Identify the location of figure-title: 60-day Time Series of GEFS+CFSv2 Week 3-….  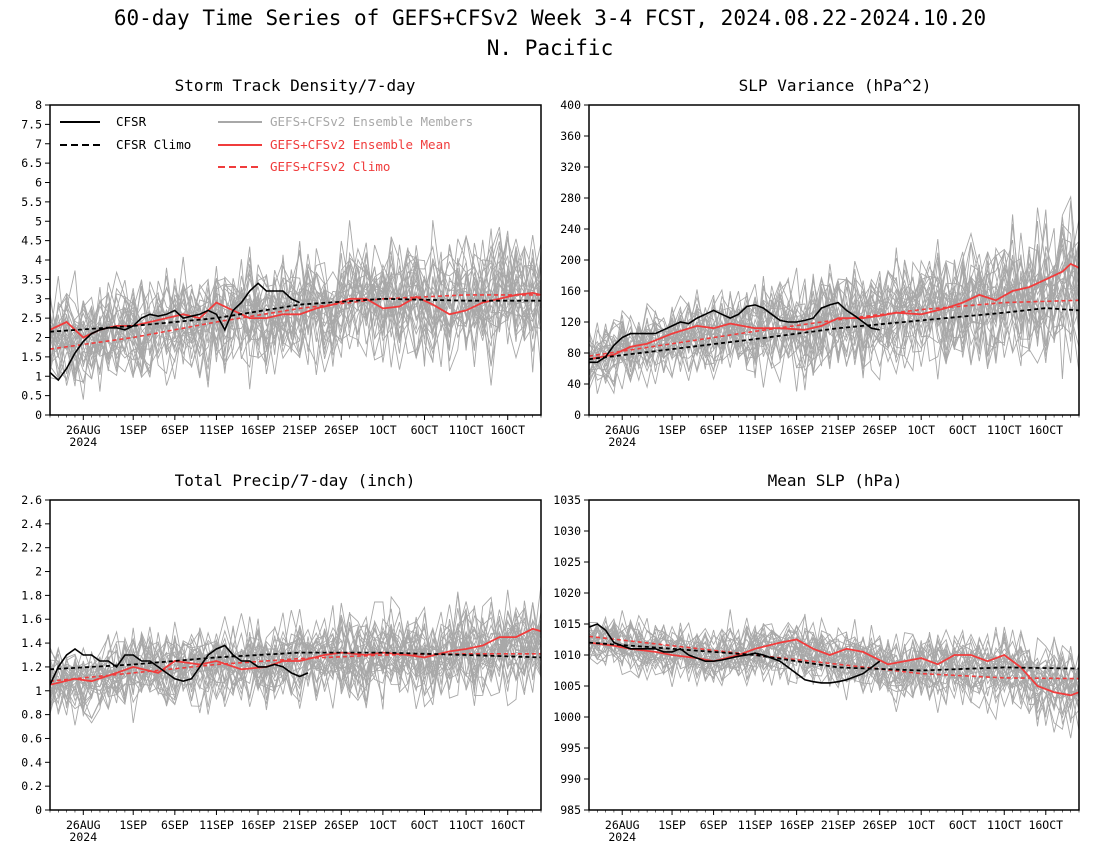
(550, 18).